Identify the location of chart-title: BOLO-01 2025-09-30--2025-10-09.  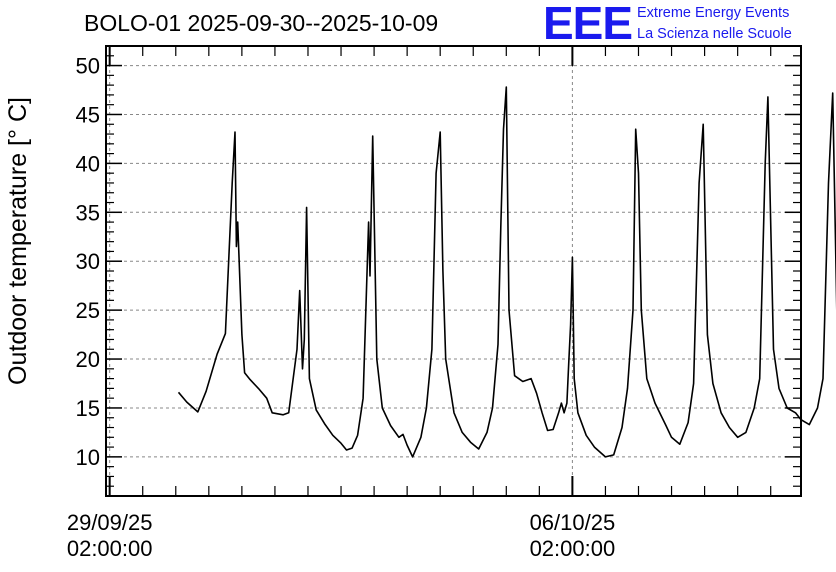
(261, 23).